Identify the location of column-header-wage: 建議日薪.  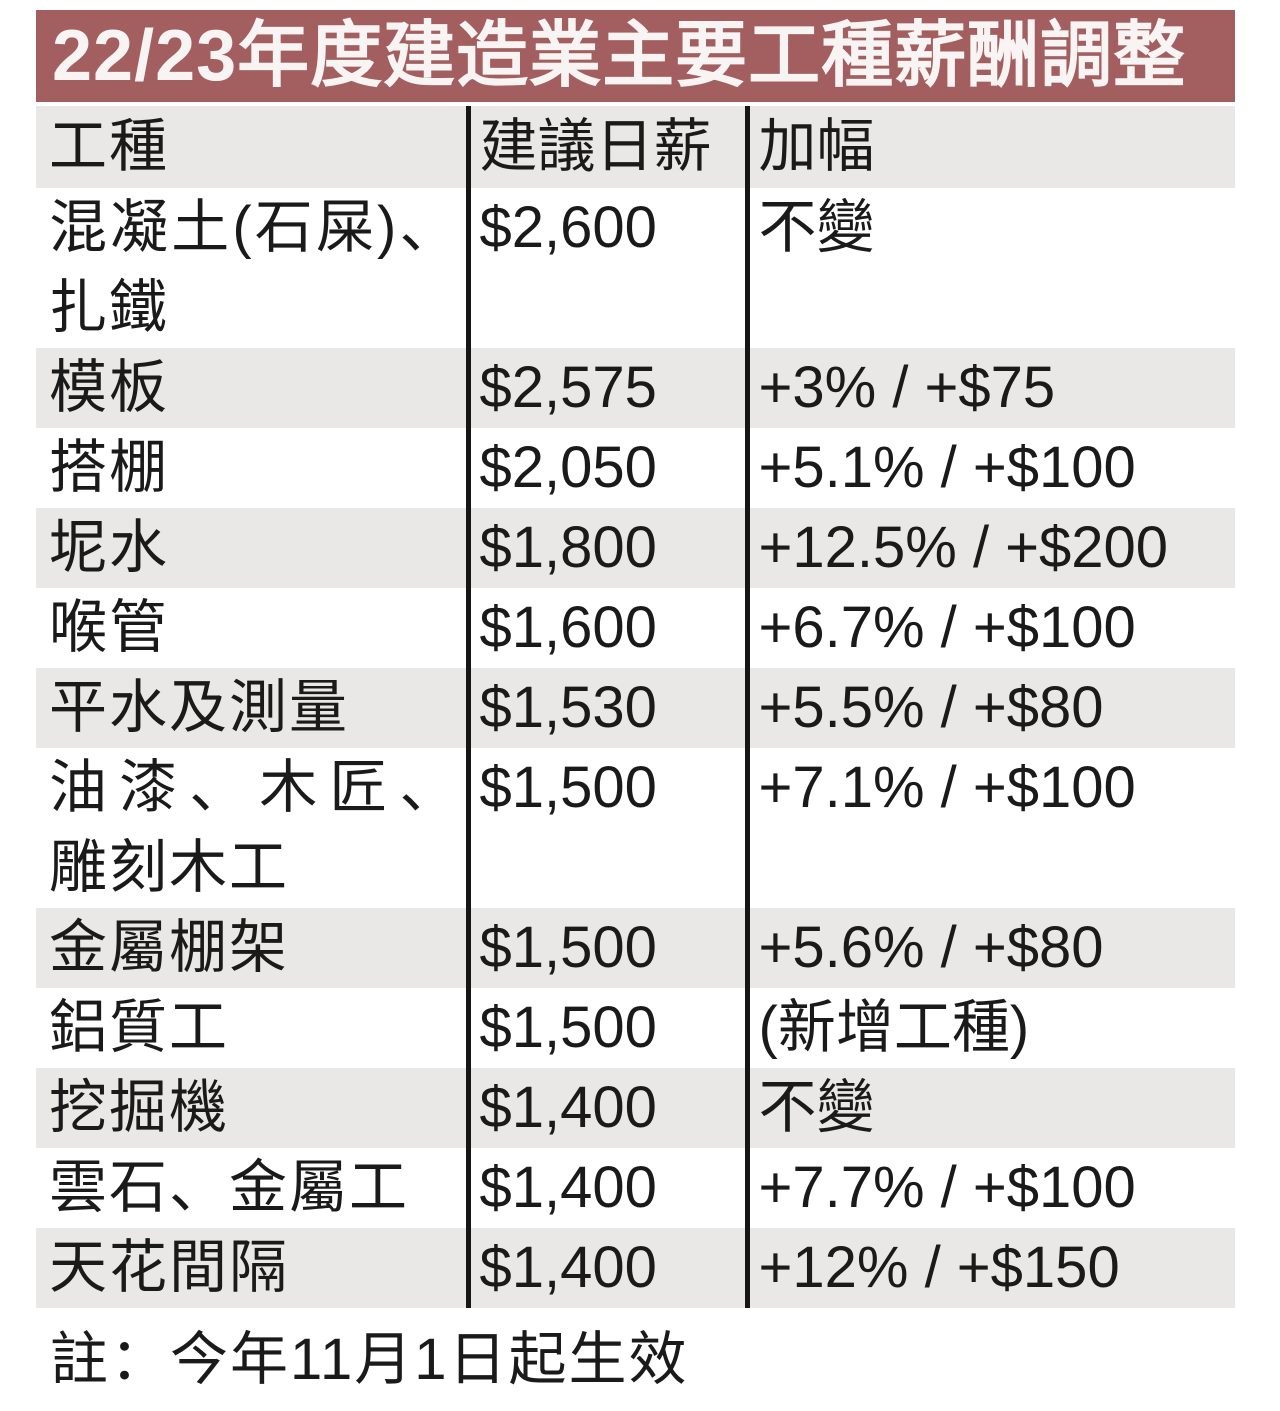
(606, 147).